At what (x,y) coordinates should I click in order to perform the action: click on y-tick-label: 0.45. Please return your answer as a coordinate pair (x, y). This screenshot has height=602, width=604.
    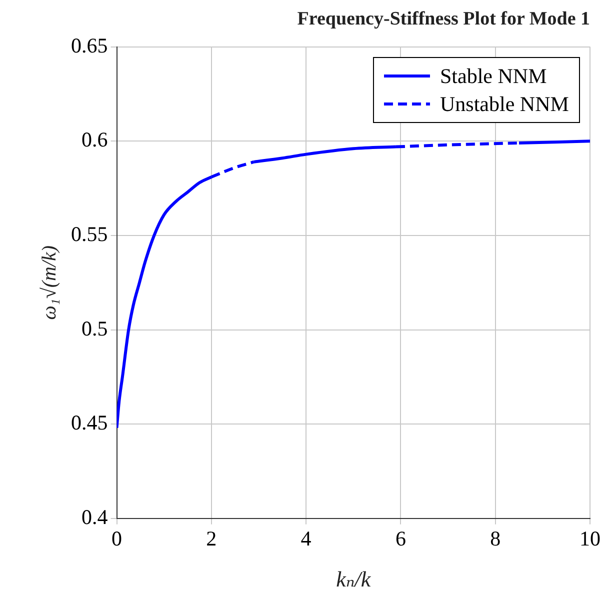
    Looking at the image, I should click on (89, 422).